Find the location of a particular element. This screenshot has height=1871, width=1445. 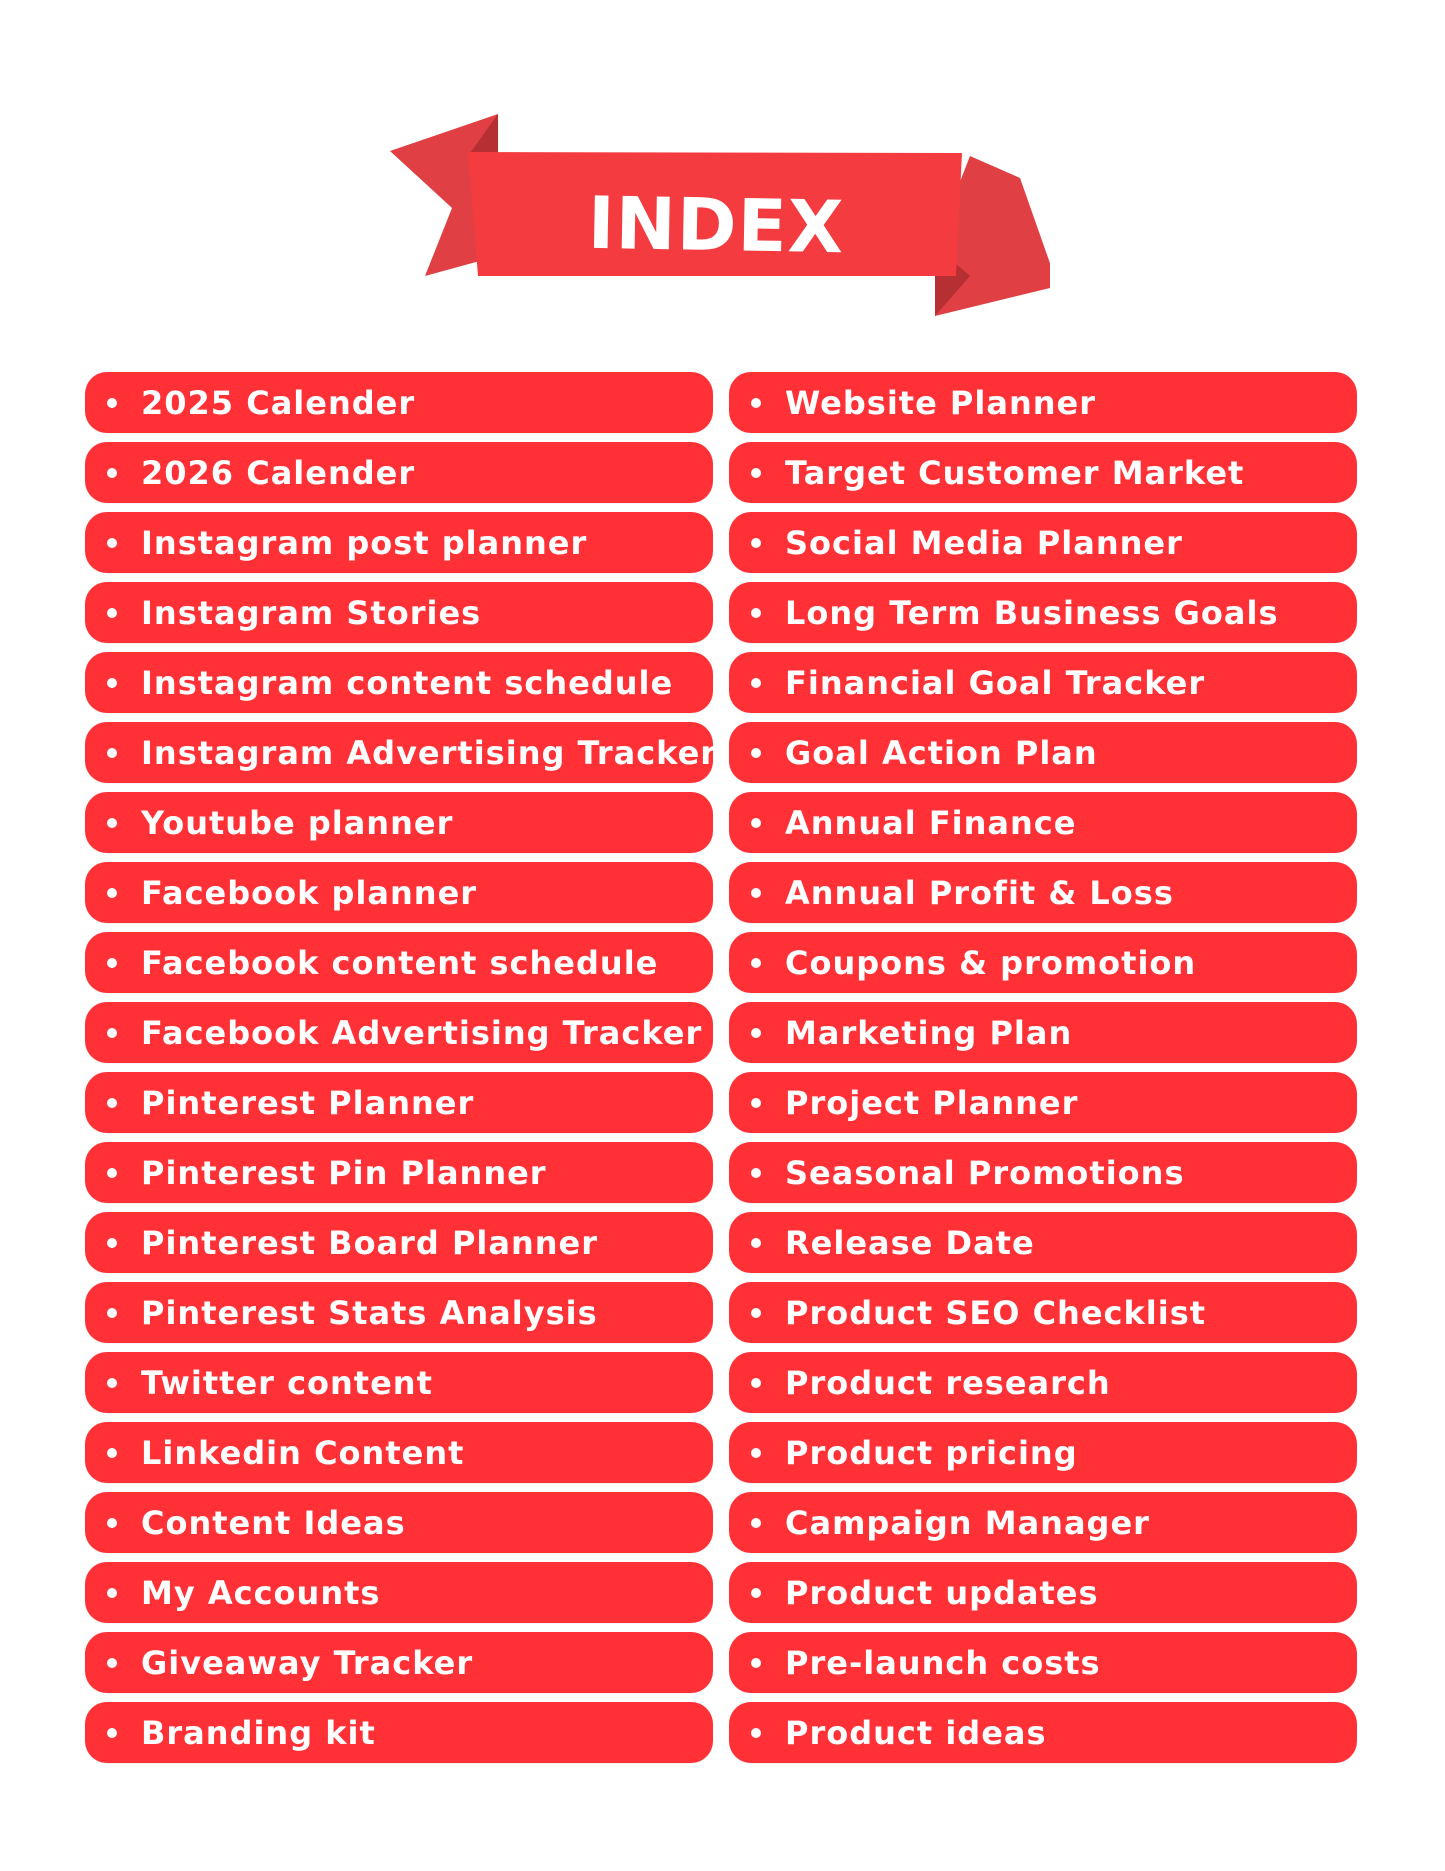

index-item: 2026 Calender is located at coordinates (399, 472).